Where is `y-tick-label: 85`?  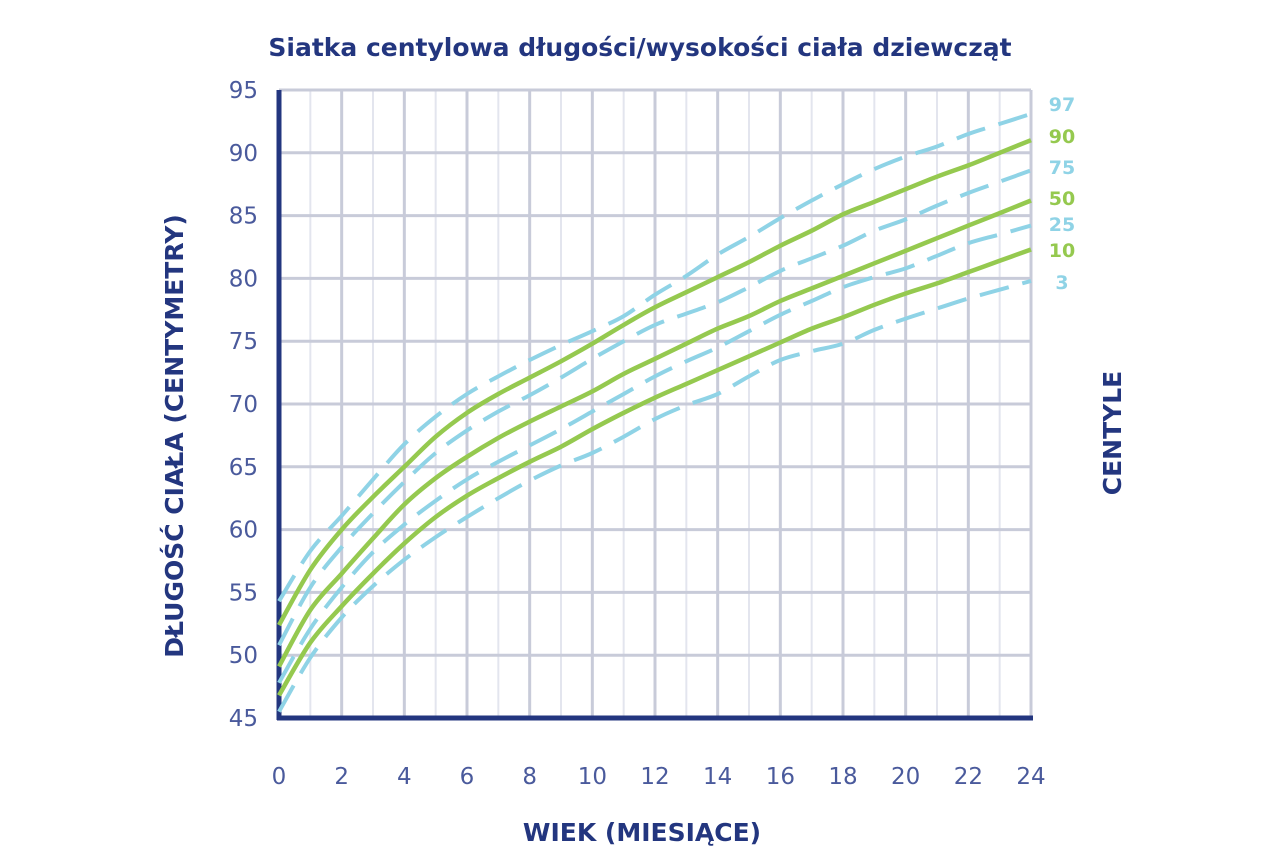 y-tick-label: 85 is located at coordinates (243, 217).